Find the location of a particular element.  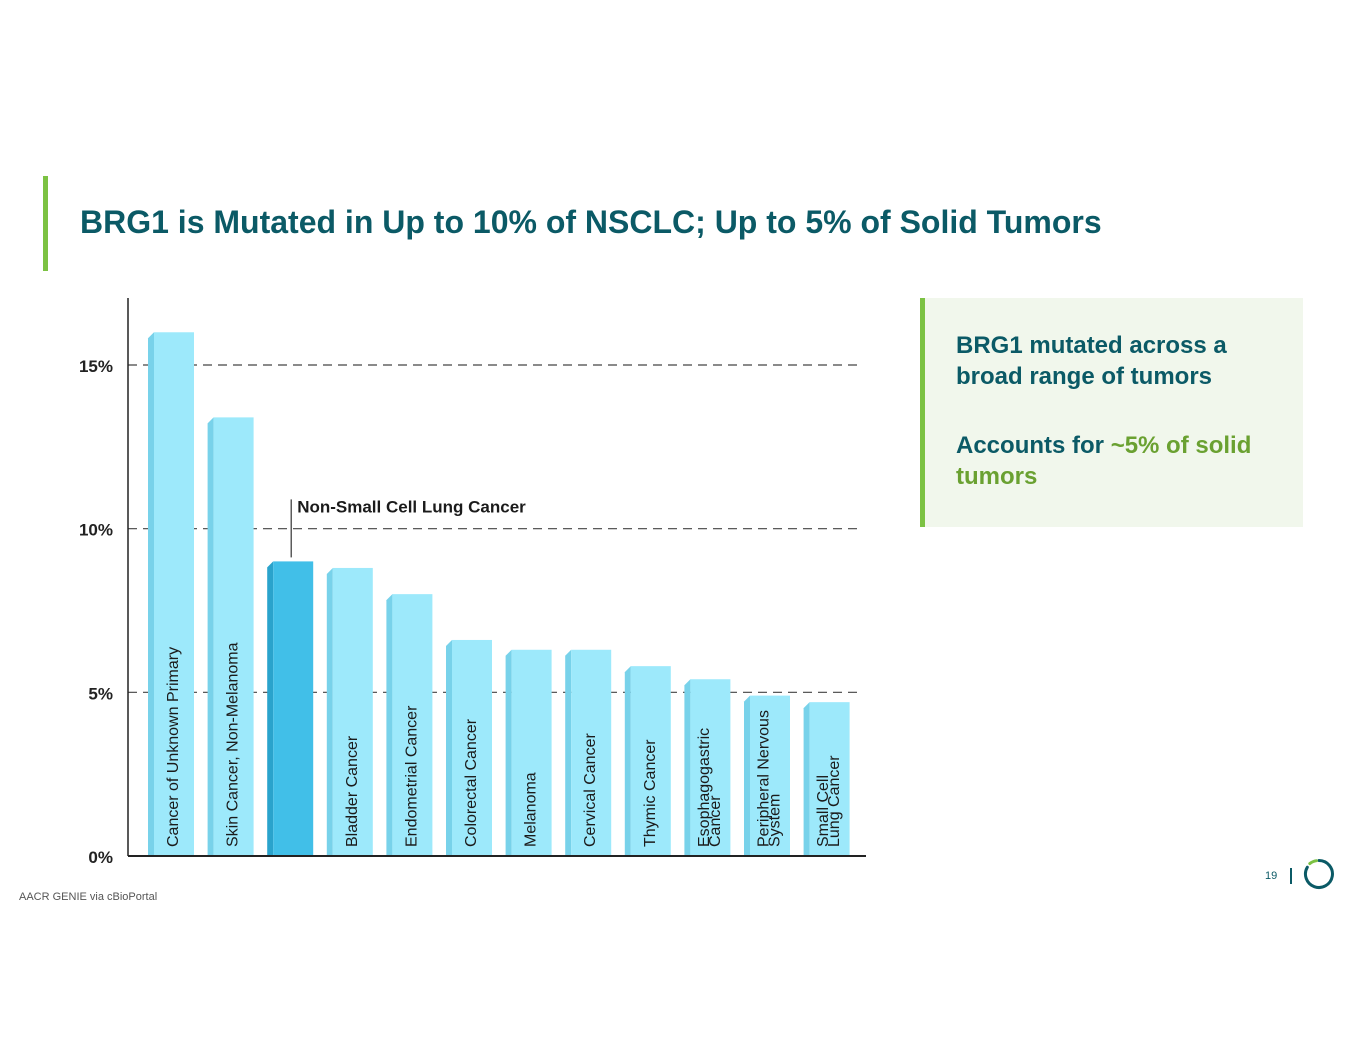

callout-line-2: Accounts for ~5% of solid tumors is located at coordinates (1114, 461).